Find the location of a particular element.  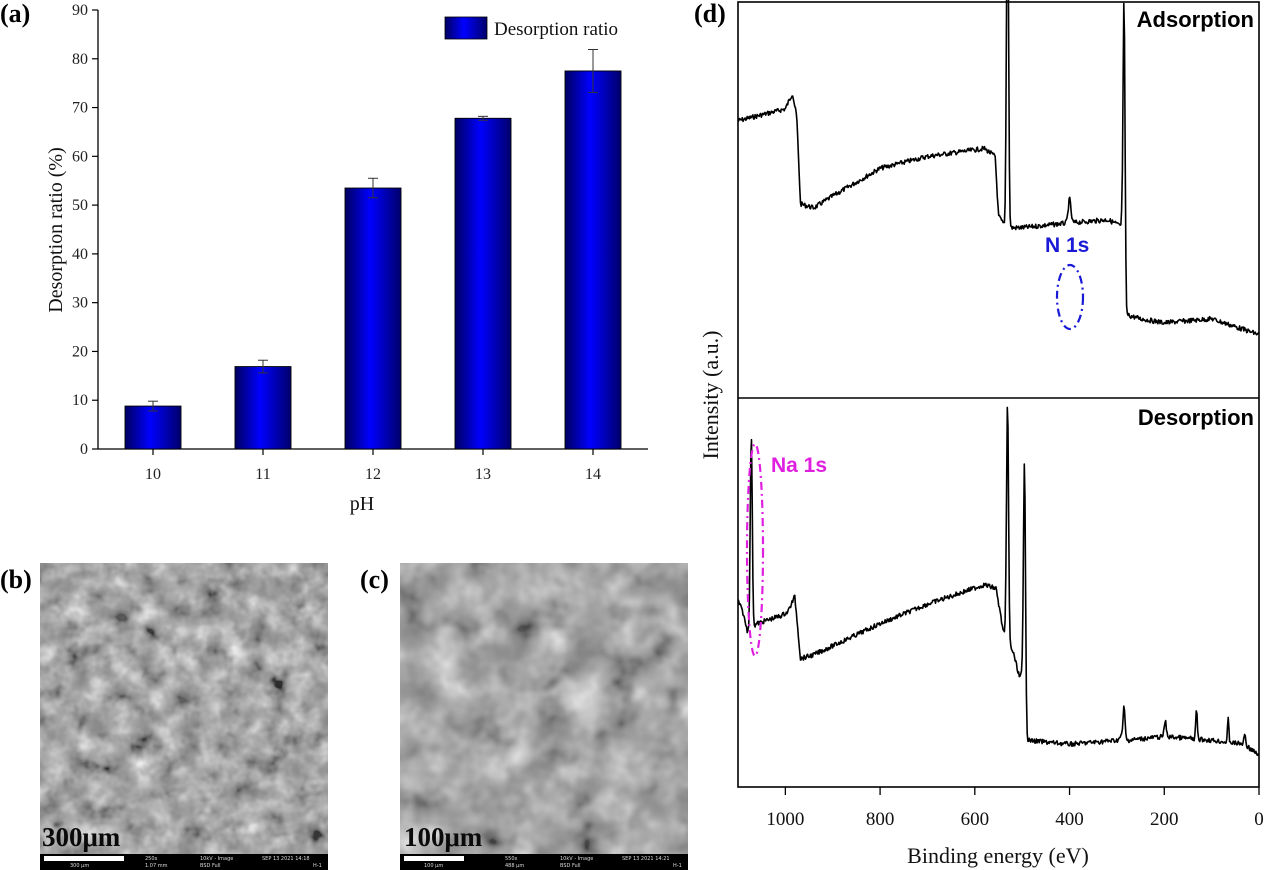

y-tick-label: 10 is located at coordinates (80, 400).